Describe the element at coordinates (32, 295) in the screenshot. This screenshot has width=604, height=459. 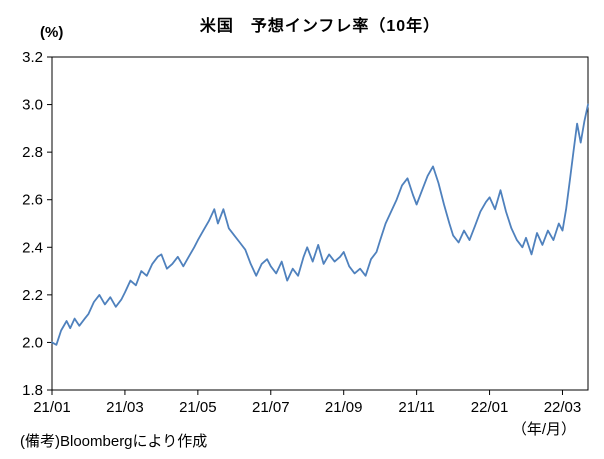
I see `y-tick-label: 2.2` at that location.